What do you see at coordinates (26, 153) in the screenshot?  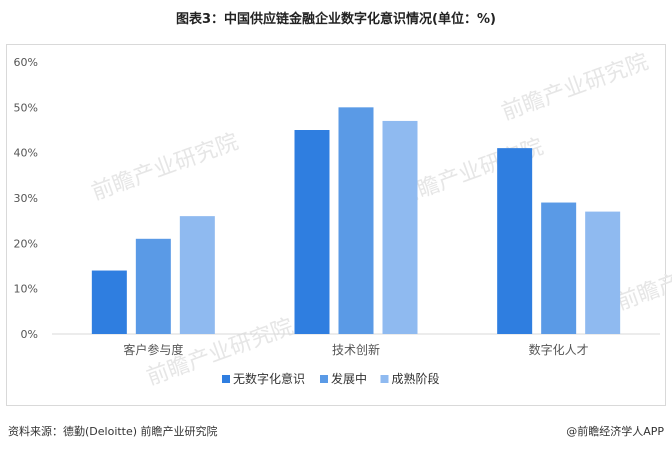 I see `y-tick-label: 40%` at bounding box center [26, 153].